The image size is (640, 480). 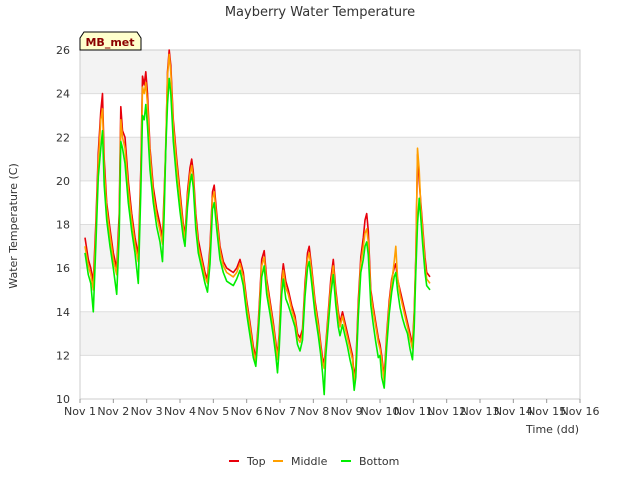 What do you see at coordinates (347, 411) in the screenshot?
I see `x-tick-label: Nov 9` at bounding box center [347, 411].